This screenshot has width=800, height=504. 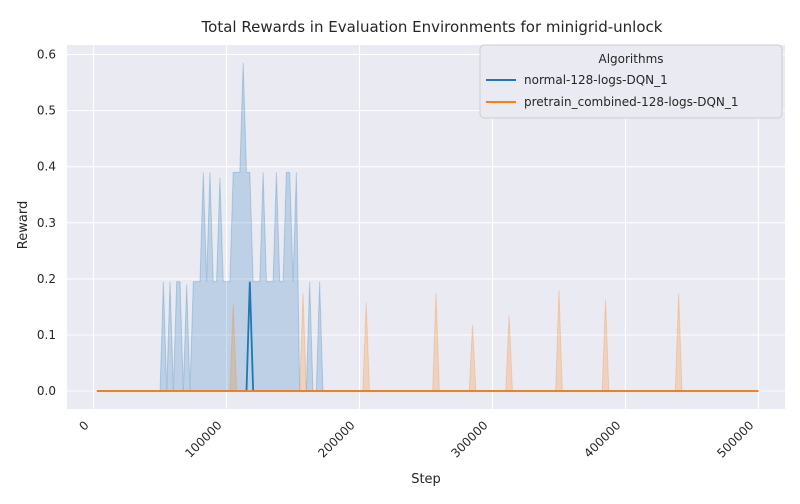 I want to click on y-tick-label: 0.5, so click(x=46, y=111).